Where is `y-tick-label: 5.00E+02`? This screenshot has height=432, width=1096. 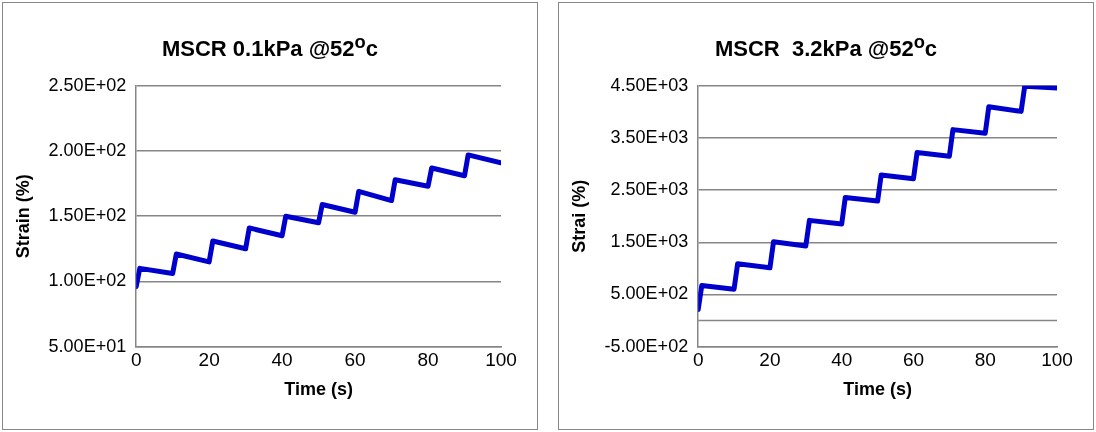 y-tick-label: 5.00E+02 is located at coordinates (649, 293).